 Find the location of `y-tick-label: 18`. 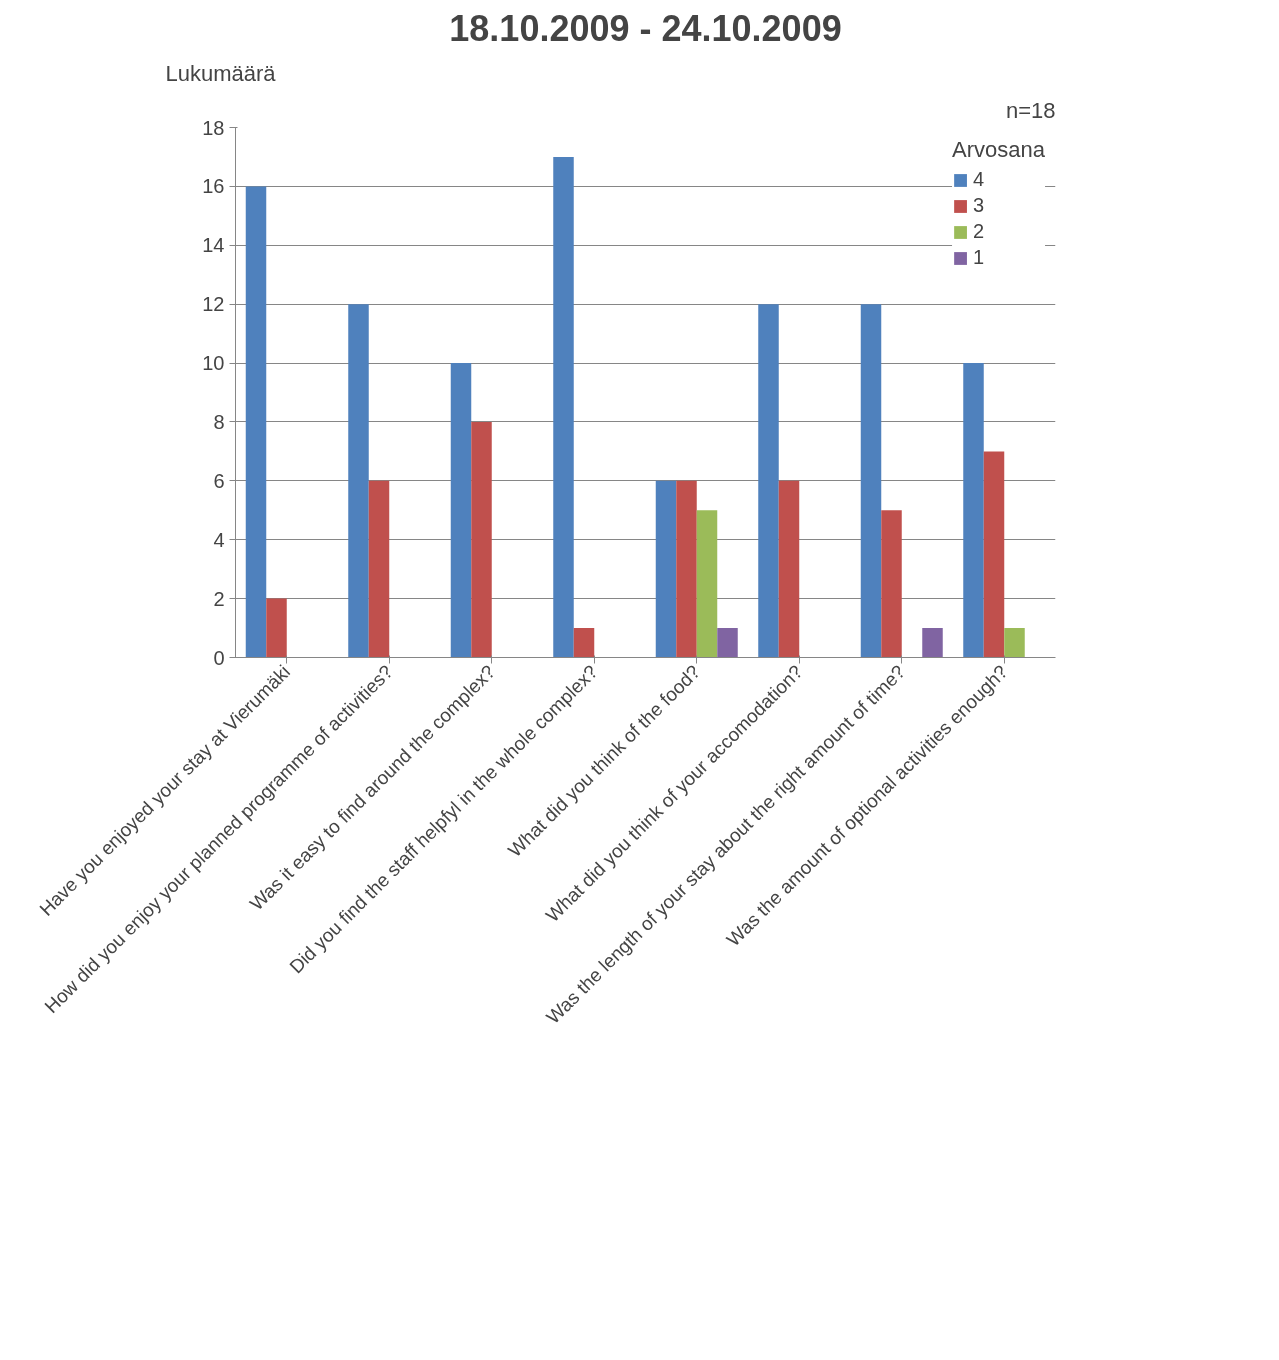

y-tick-label: 18 is located at coordinates (213, 127).